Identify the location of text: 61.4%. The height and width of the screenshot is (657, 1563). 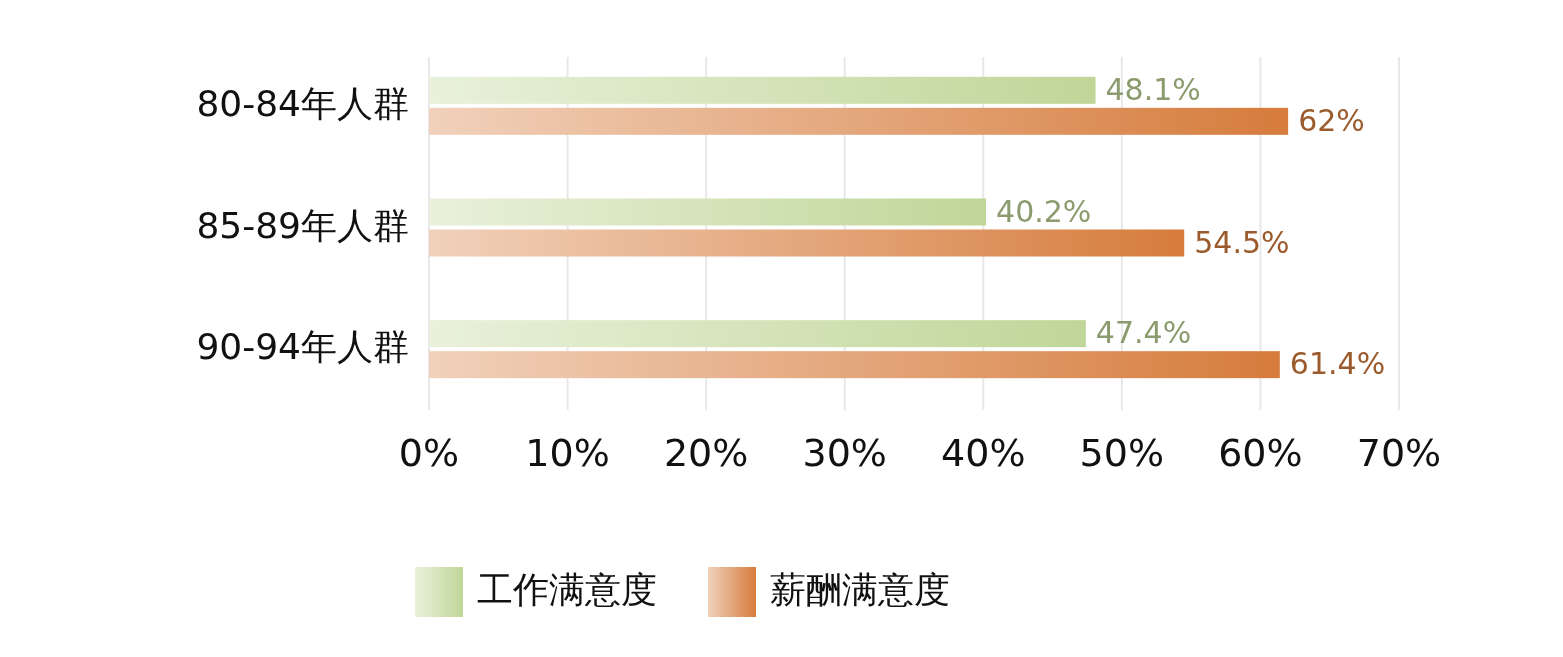
(1337, 364).